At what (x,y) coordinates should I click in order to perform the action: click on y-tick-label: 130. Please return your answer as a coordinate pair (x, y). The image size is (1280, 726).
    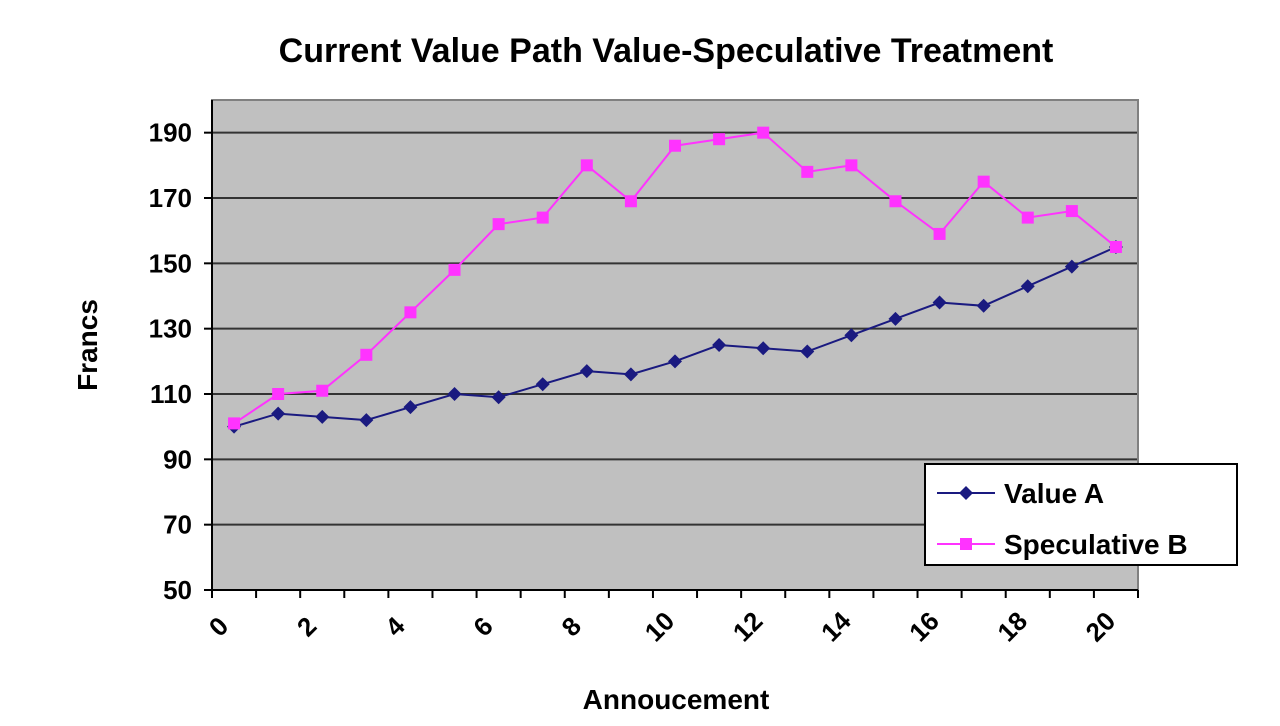
    Looking at the image, I should click on (170, 329).